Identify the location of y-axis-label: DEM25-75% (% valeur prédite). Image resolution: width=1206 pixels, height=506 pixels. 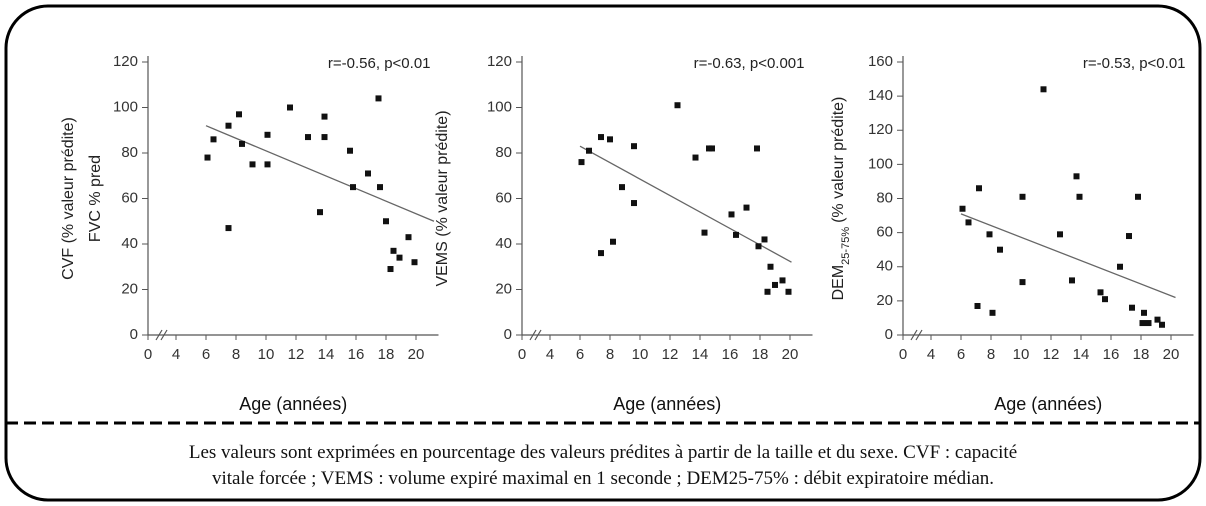
(841, 199).